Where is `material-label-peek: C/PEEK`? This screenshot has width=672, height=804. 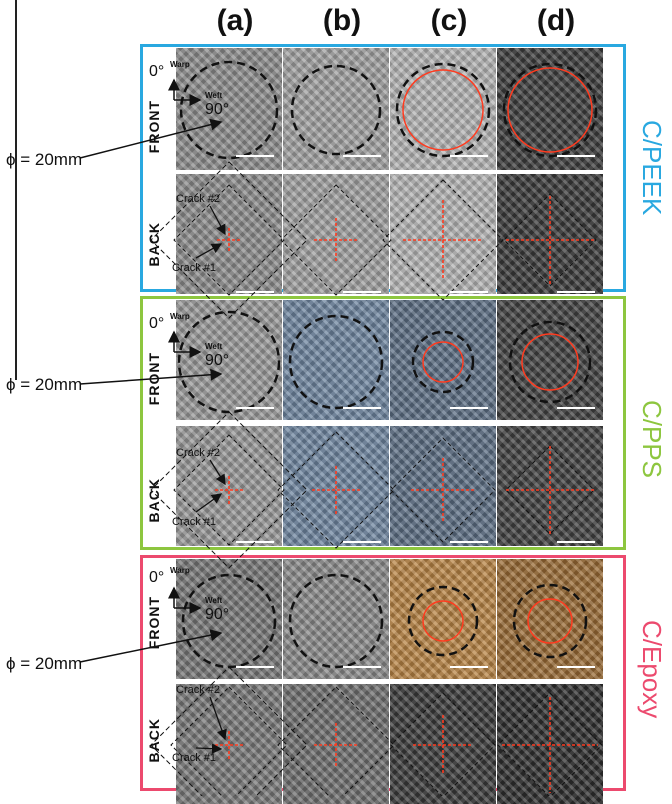 material-label-peek: C/PEEK is located at coordinates (652, 168).